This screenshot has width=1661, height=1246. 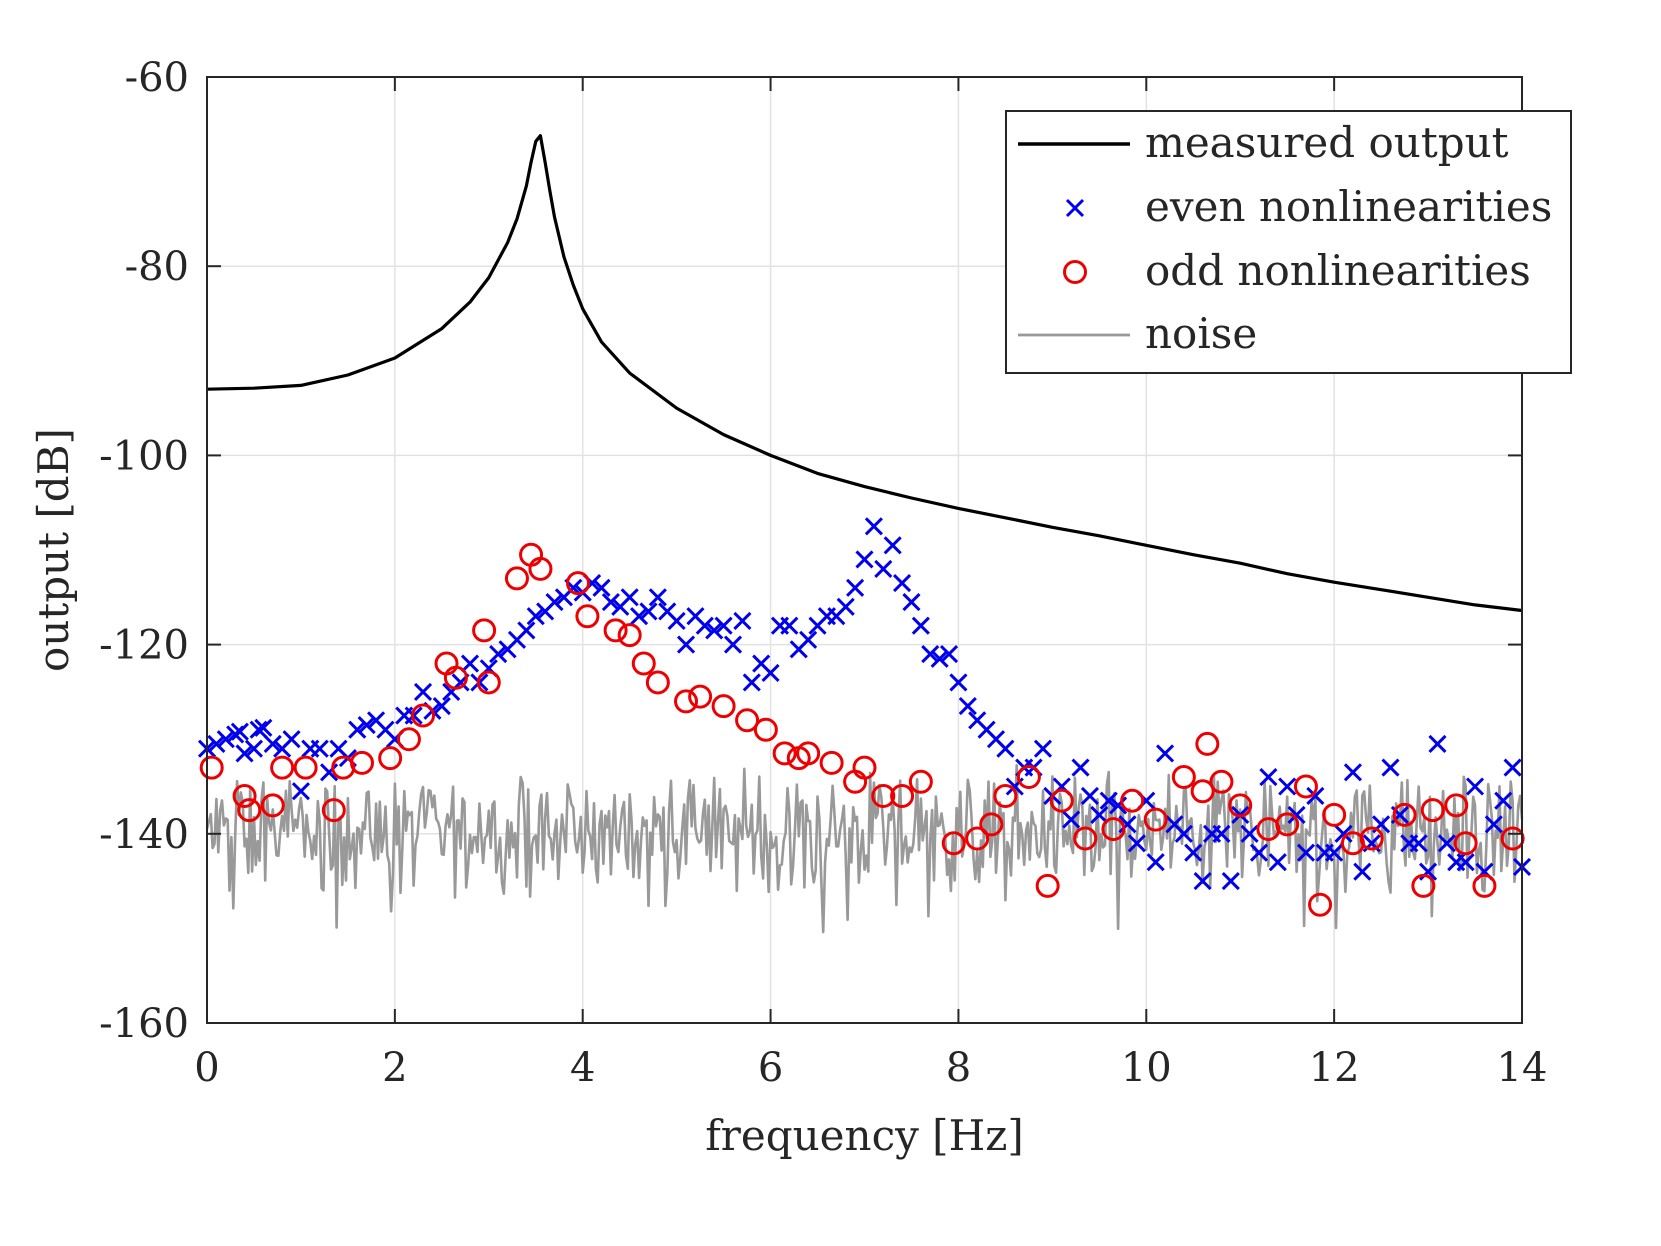 I want to click on circle-marker-icon, so click(x=1075, y=272).